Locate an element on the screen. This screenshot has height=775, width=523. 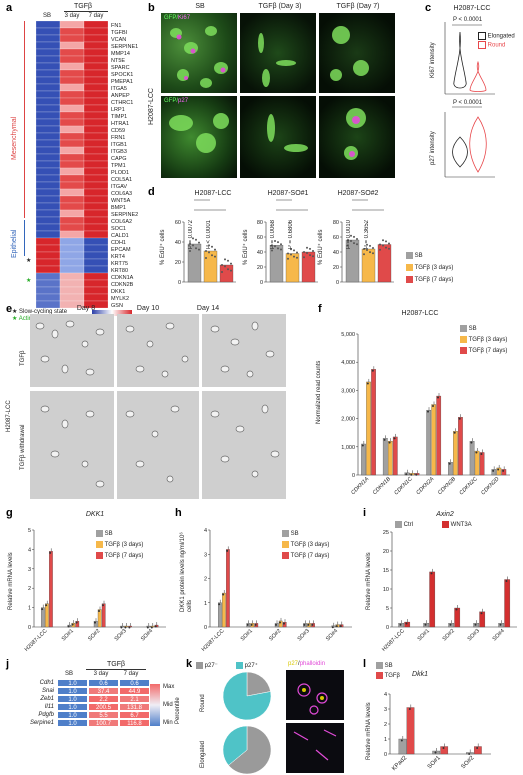
j-value-cell: 0.6 is located at coordinates (103, 683).